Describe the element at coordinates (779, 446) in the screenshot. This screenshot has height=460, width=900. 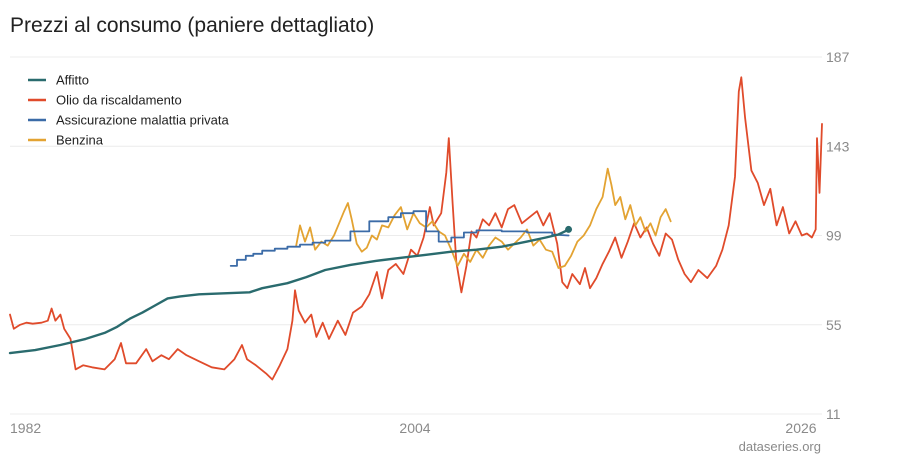
I see `source-credit: dataseries.org` at that location.